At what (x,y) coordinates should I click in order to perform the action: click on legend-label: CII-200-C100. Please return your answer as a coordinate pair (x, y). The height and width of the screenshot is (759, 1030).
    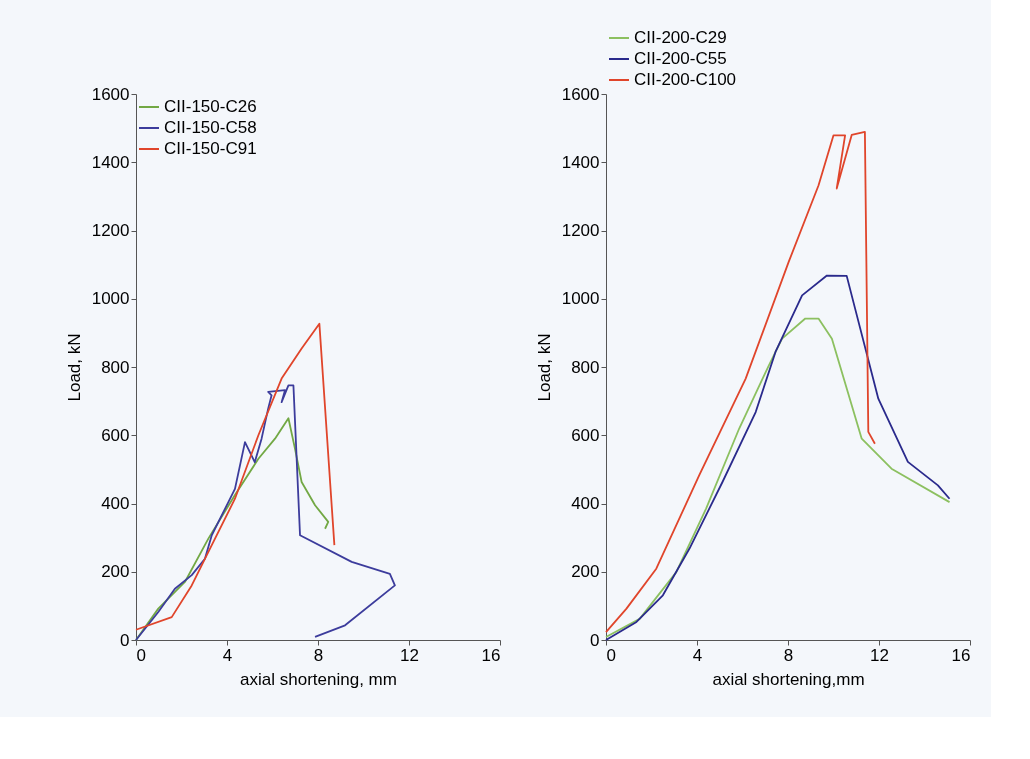
    Looking at the image, I should click on (685, 79).